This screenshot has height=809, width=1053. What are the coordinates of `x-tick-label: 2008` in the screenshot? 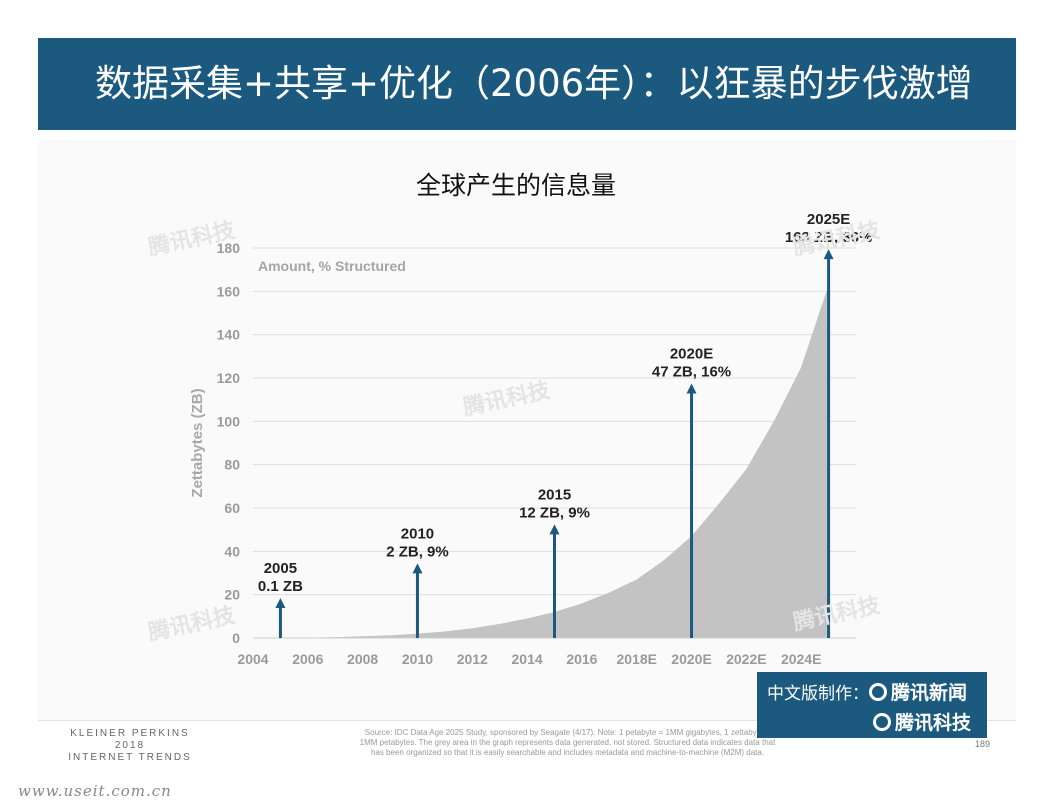 It's located at (362, 659).